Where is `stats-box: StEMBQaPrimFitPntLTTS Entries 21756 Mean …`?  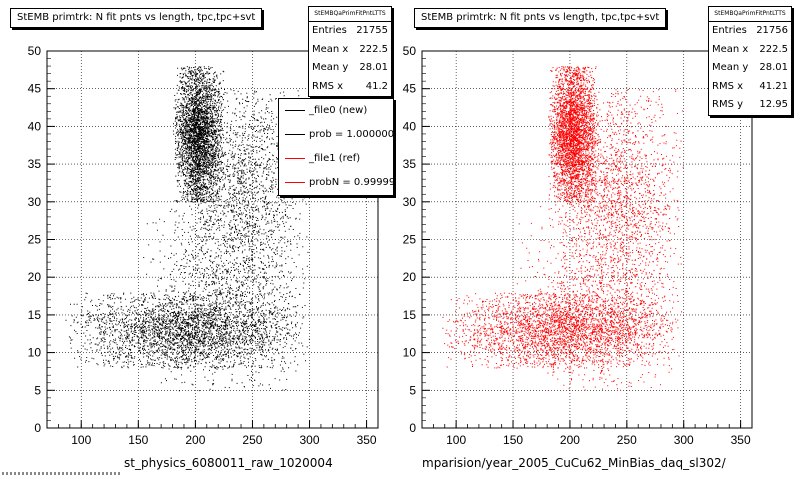 stats-box: StEMBQaPrimFitPntLTTS Entries 21756 Mean … is located at coordinates (750, 61).